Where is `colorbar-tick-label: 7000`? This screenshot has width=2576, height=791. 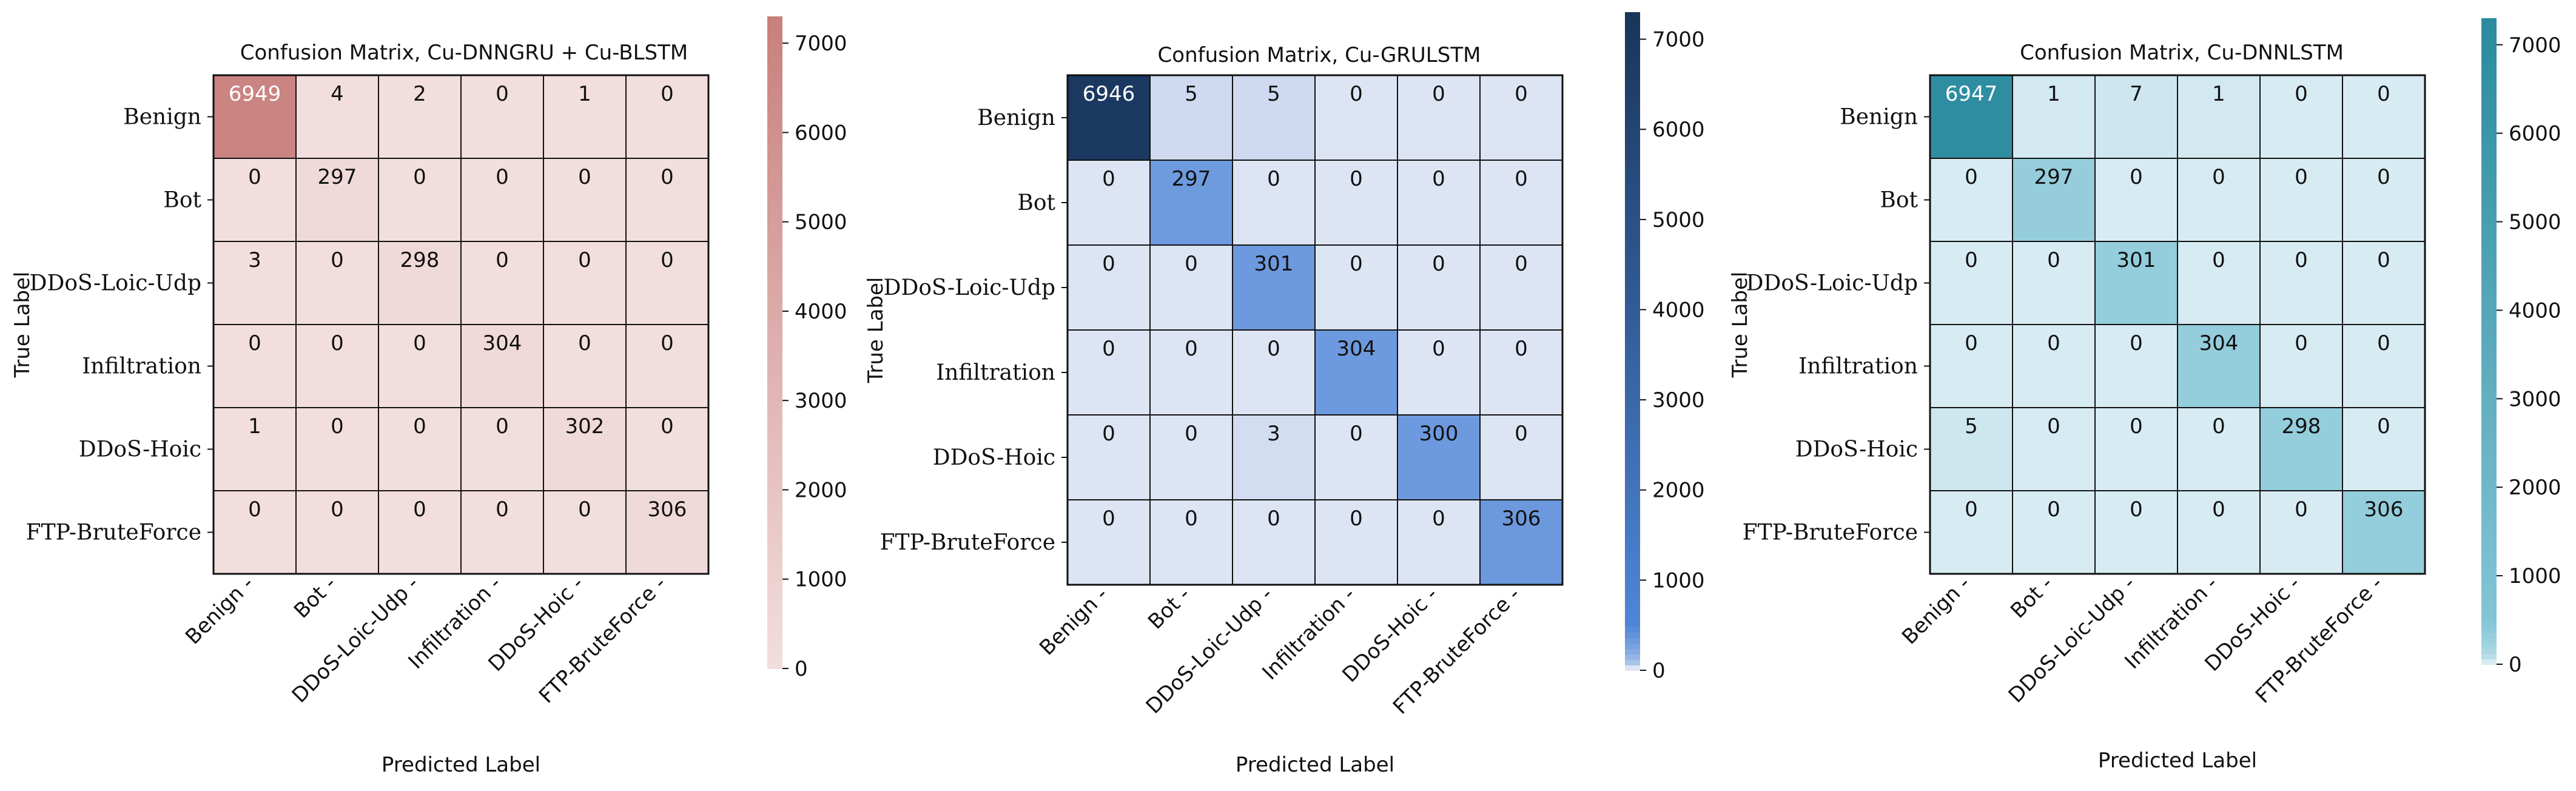
colorbar-tick-label: 7000 is located at coordinates (821, 44).